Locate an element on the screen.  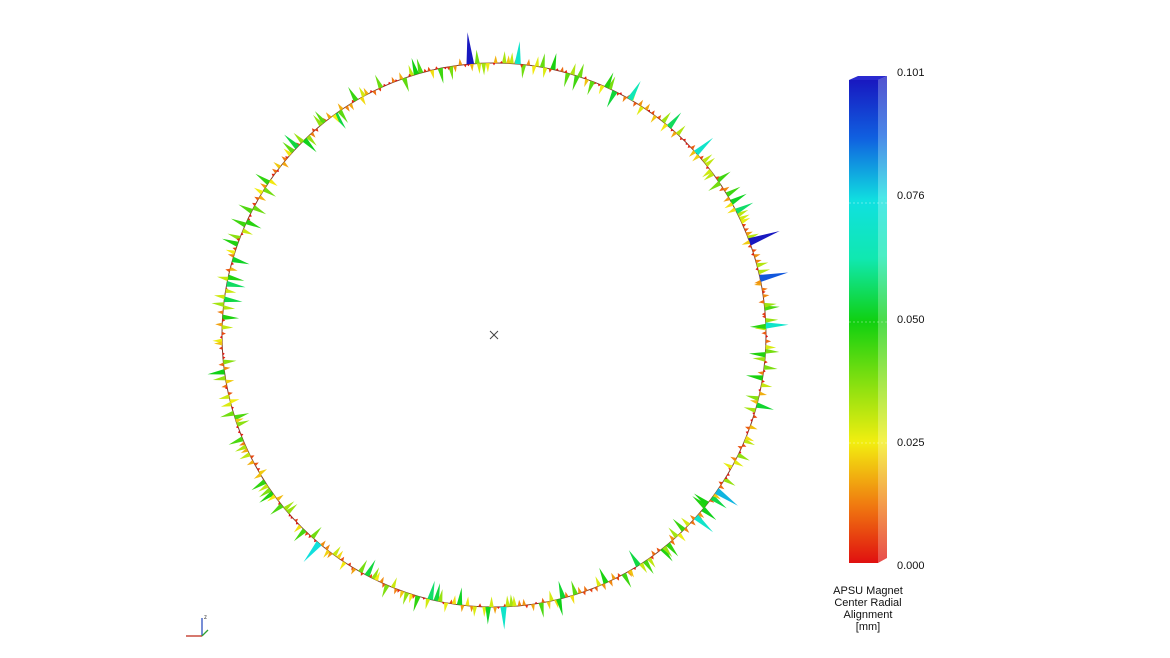
colorbar-top-face is located at coordinates (868, 78).